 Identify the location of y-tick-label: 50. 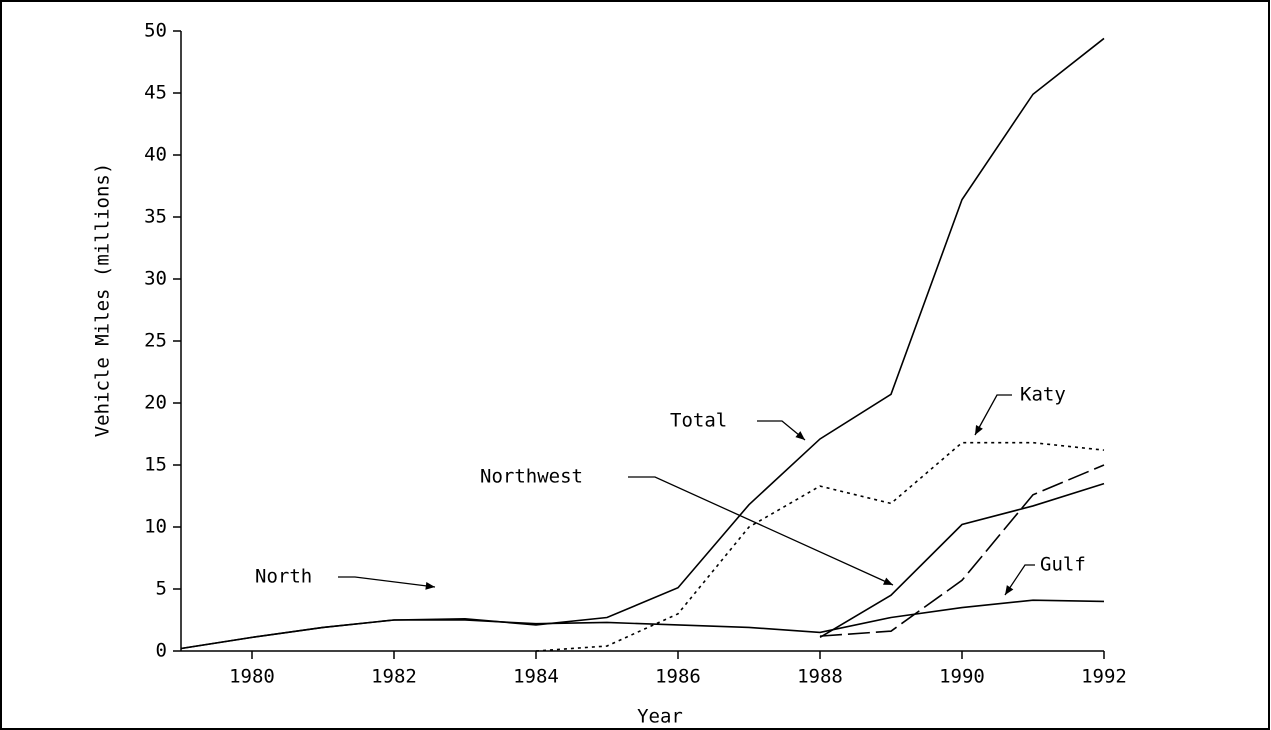
(155, 31).